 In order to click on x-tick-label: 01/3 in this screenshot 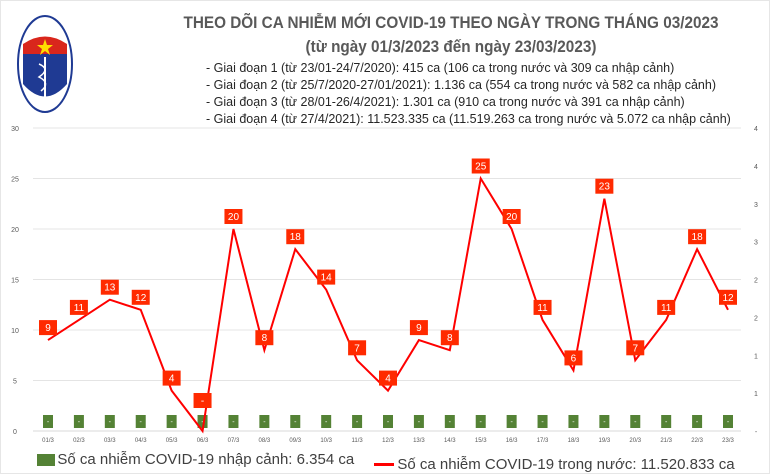, I will do `click(48, 441)`.